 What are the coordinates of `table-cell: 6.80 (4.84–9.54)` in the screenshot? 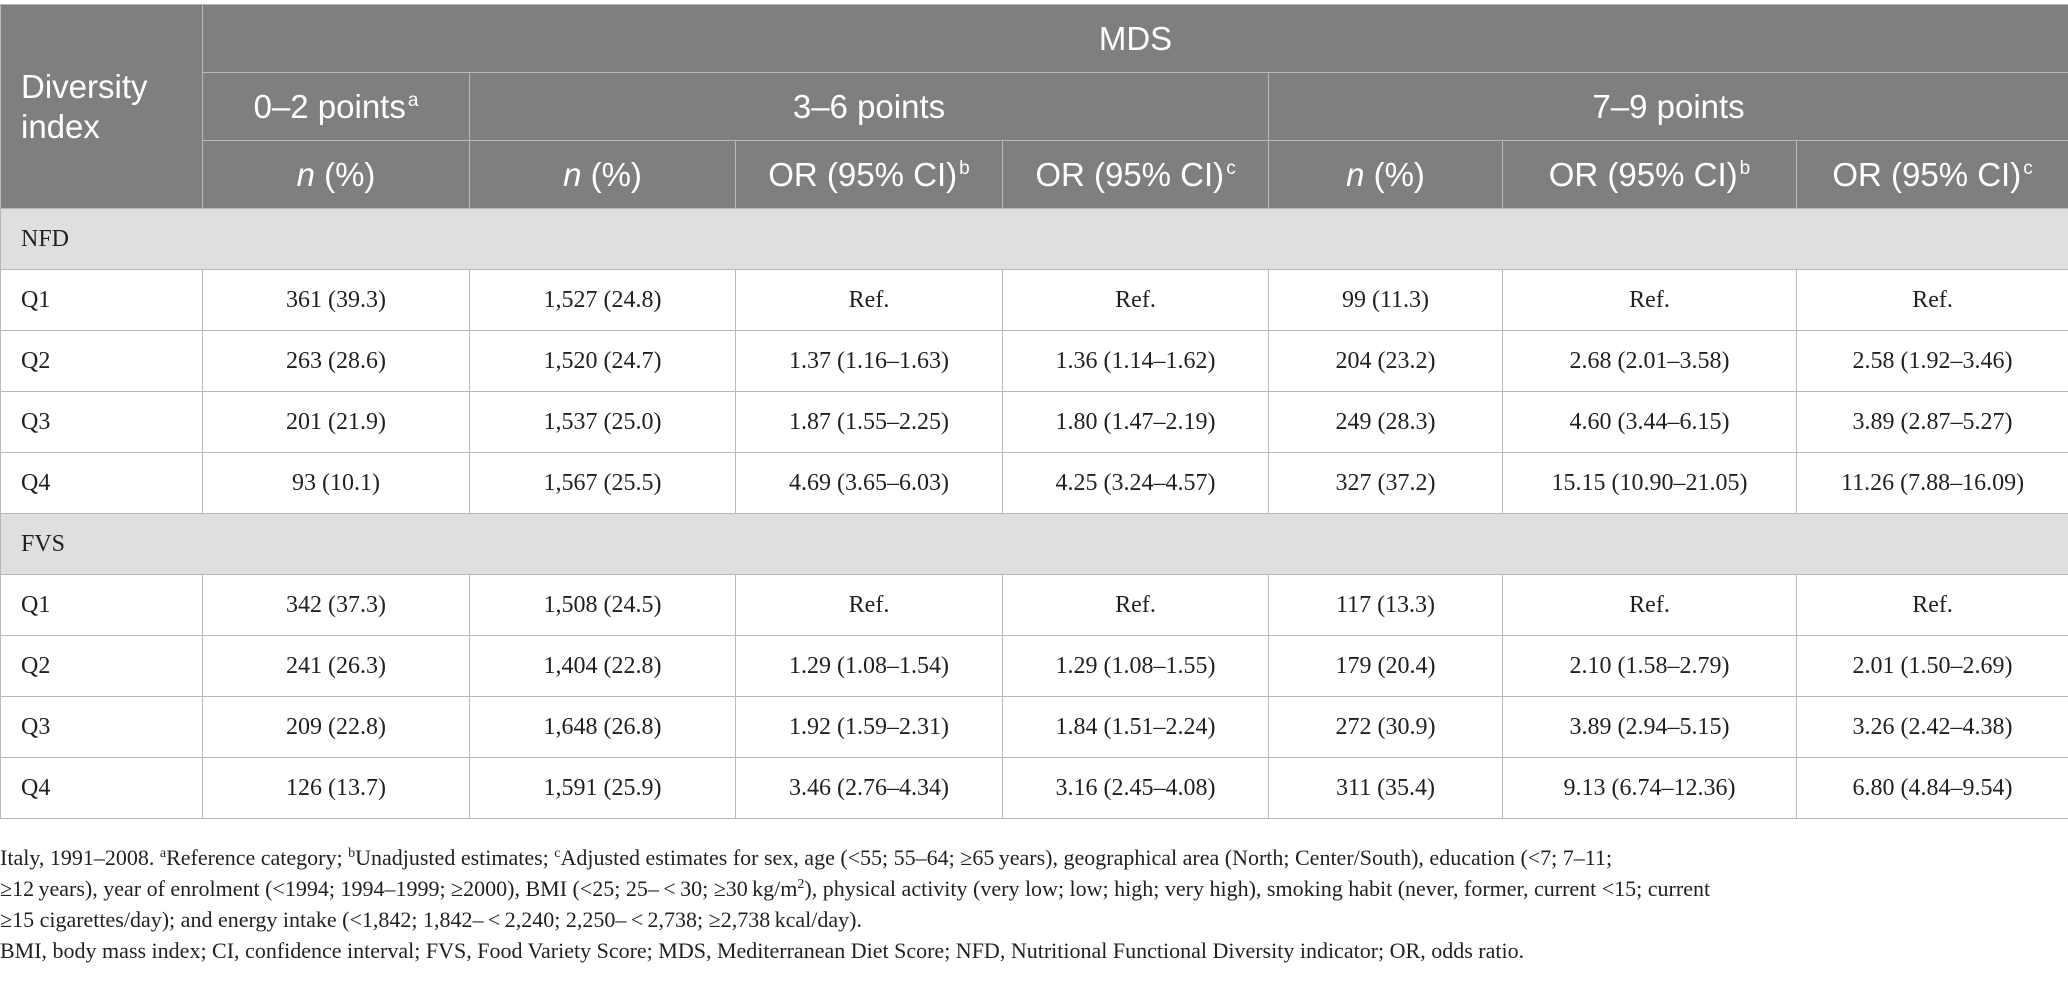 It's located at (1931, 788).